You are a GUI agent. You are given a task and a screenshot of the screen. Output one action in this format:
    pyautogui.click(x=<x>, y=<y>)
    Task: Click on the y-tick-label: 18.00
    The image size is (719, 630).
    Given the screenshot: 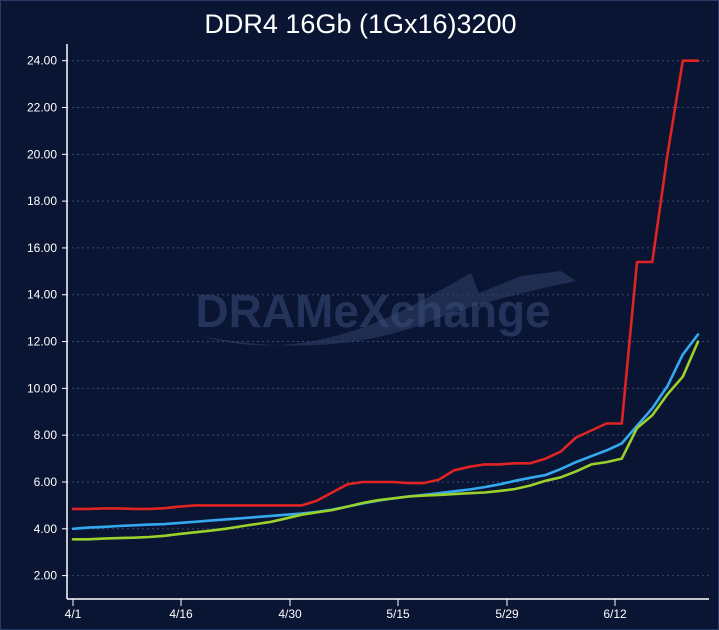 What is the action you would take?
    pyautogui.click(x=42, y=201)
    